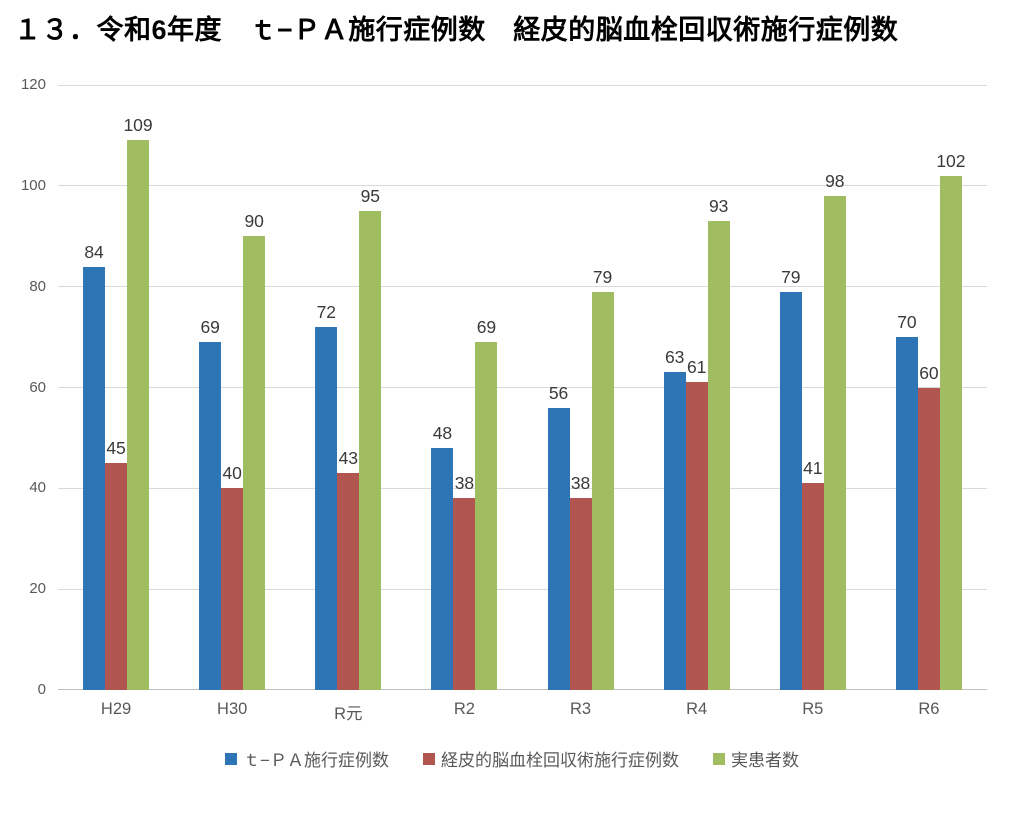  What do you see at coordinates (813, 709) in the screenshot?
I see `x-axis-category-label: R5` at bounding box center [813, 709].